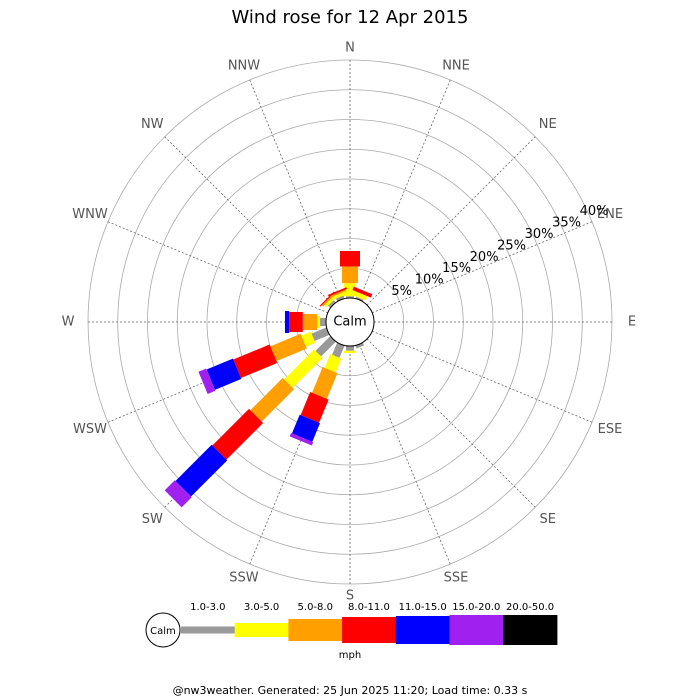 The width and height of the screenshot is (700, 700). Describe the element at coordinates (350, 596) in the screenshot. I see `direction-label: S` at that location.